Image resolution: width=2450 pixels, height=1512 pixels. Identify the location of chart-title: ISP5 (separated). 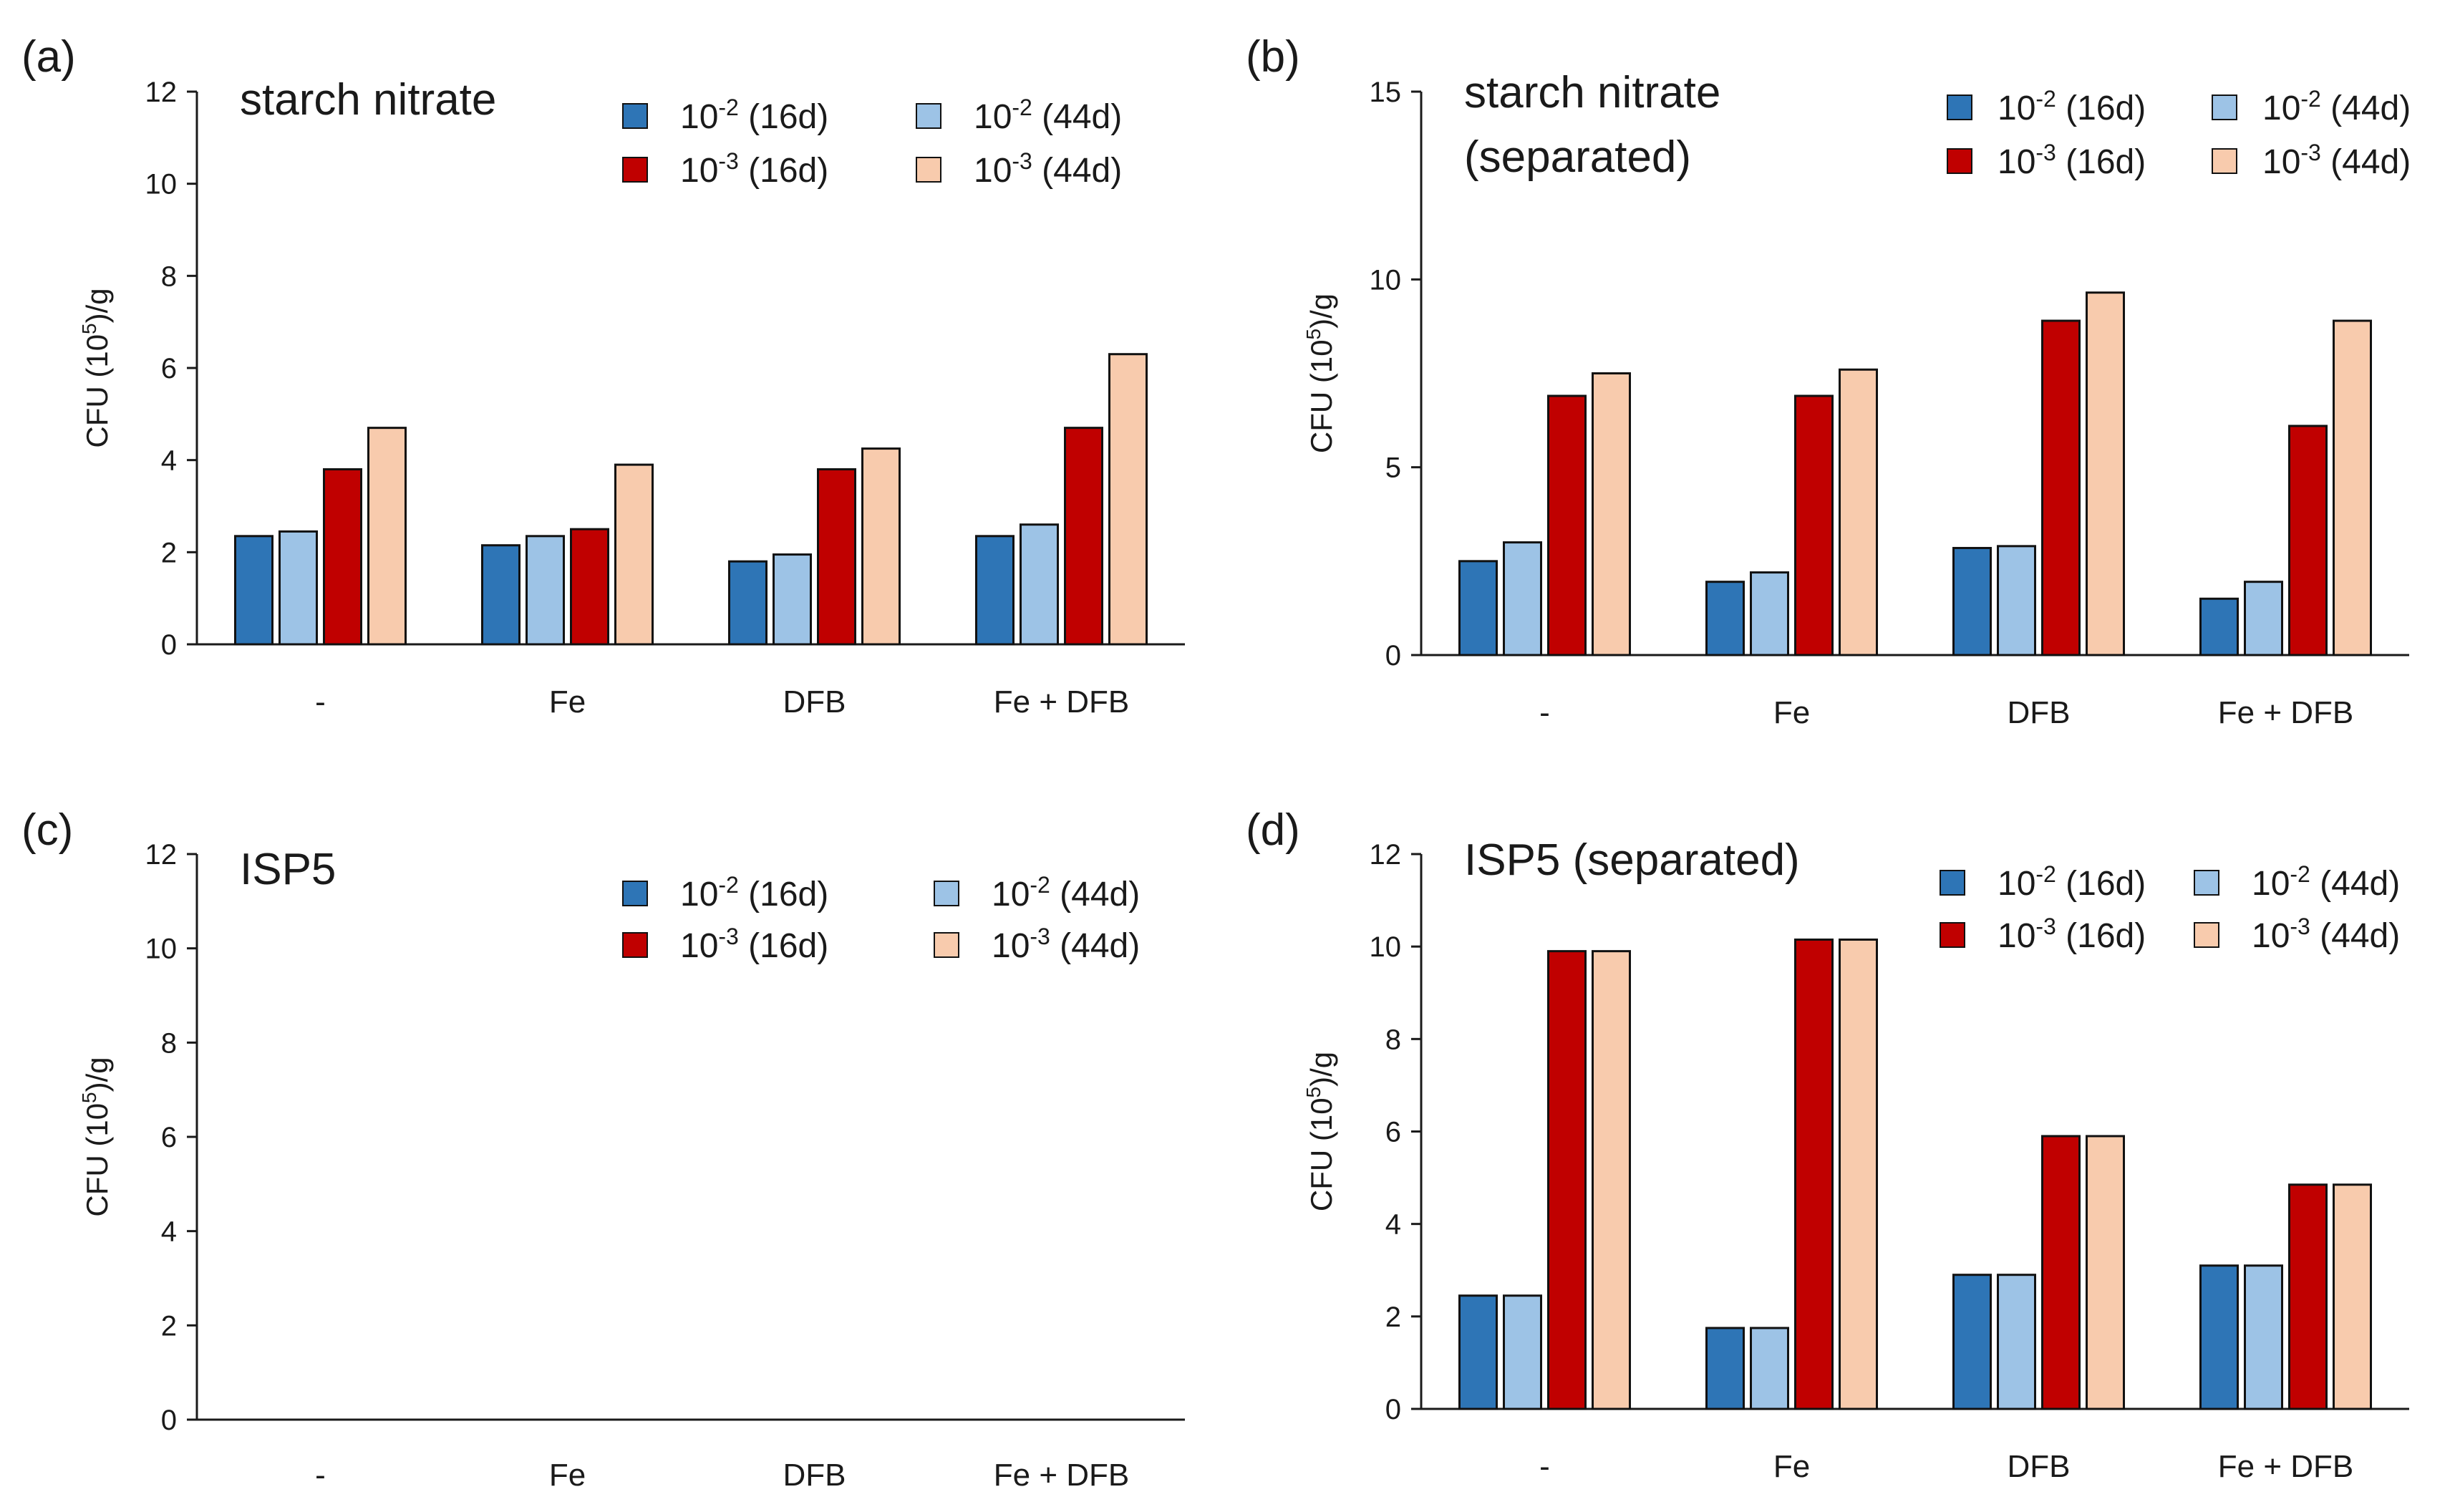
(1632, 860).